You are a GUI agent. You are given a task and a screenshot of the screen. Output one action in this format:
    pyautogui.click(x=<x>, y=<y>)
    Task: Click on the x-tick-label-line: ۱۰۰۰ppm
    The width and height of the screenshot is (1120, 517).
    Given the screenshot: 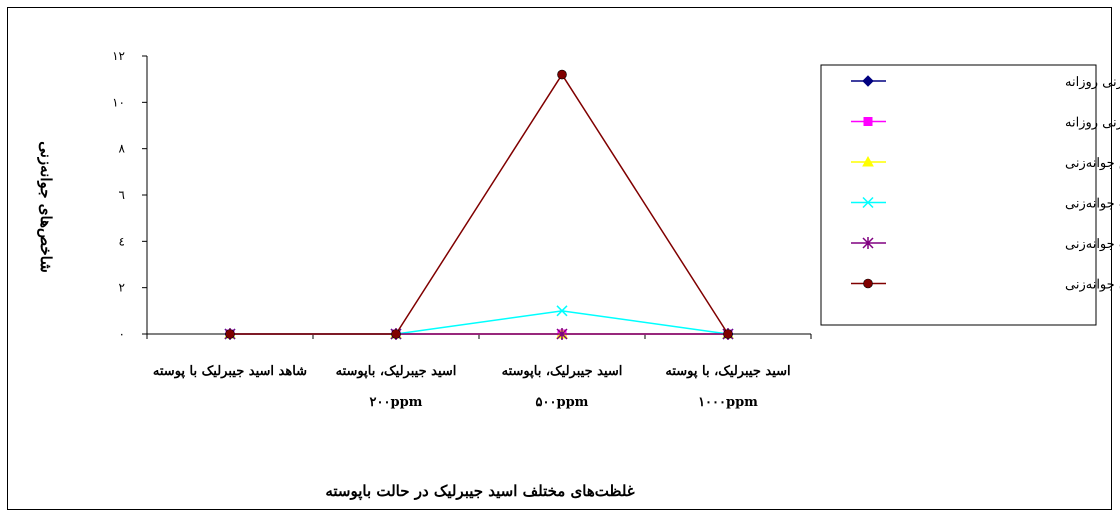 What is the action you would take?
    pyautogui.click(x=728, y=402)
    